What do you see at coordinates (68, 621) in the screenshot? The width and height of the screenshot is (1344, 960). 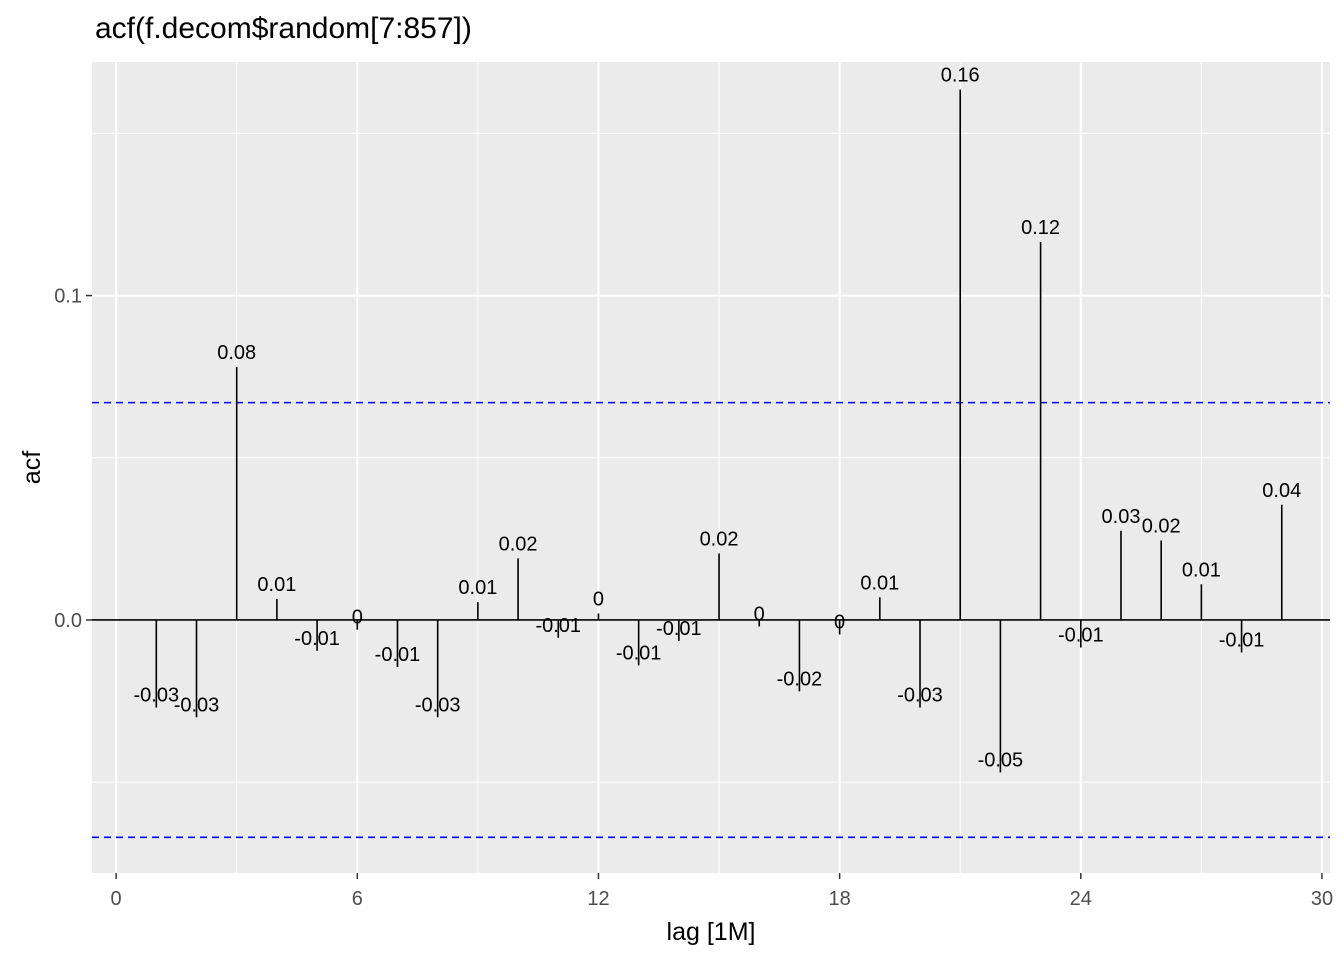 I see `y-tick-label: 0.0` at bounding box center [68, 621].